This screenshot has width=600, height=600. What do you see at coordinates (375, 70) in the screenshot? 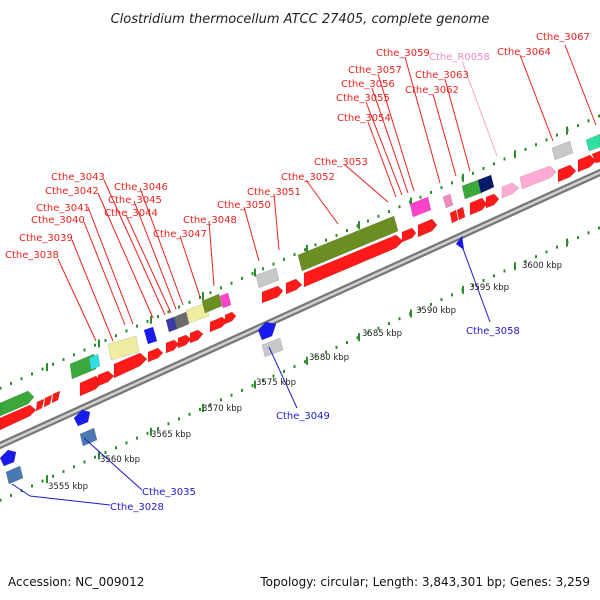
I see `gene-label: Cthe_3057` at bounding box center [375, 70].